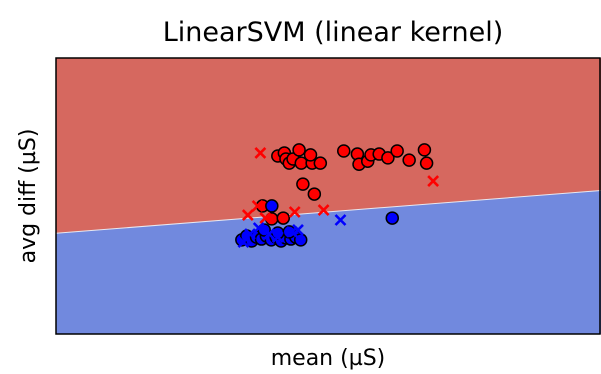 This screenshot has height=374, width=601. I want to click on decision-boundary-line, so click(328, 211).